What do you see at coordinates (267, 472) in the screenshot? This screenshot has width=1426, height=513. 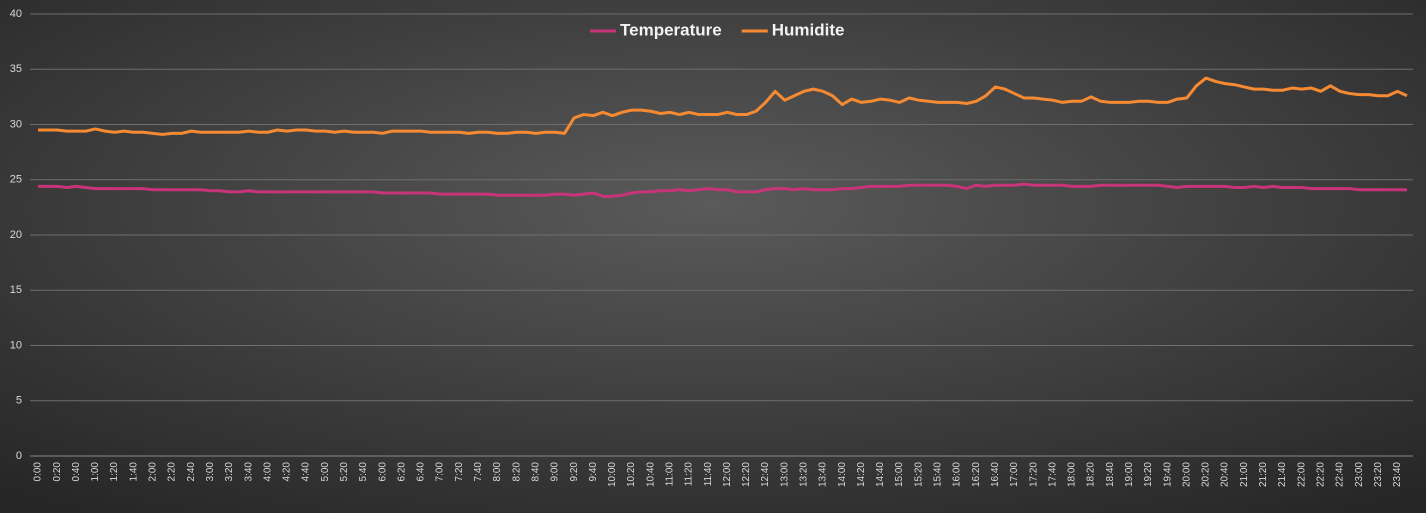 I see `x-tick-label: 4:00` at bounding box center [267, 472].